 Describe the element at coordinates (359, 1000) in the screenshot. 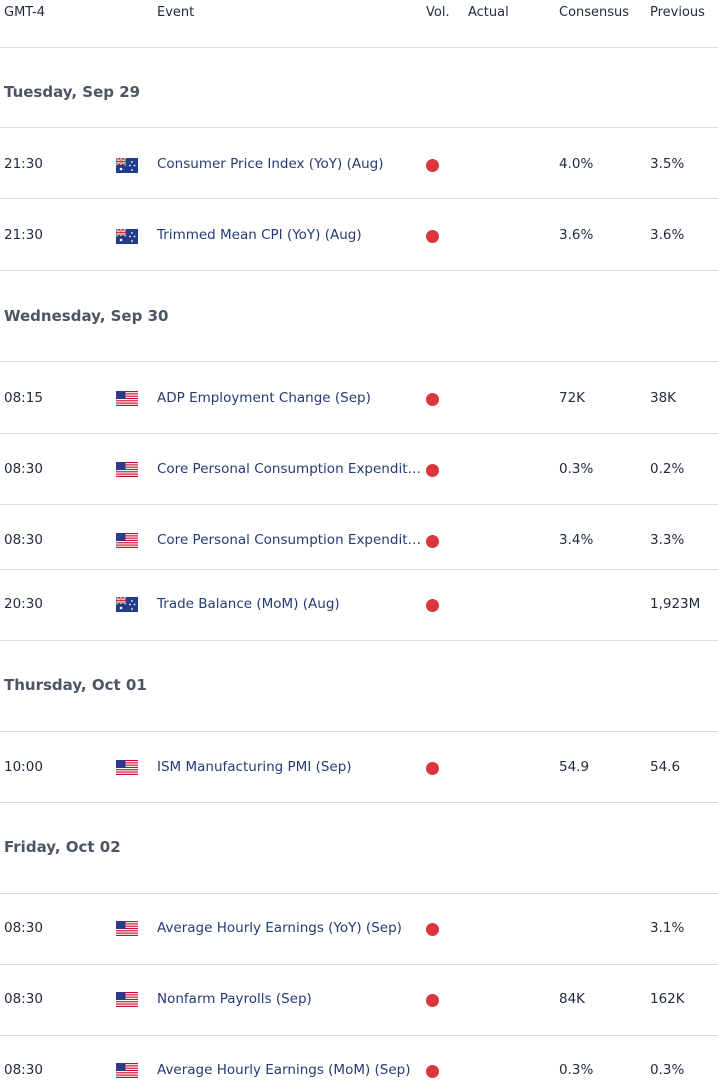

I see `table-row: 08:30 Nonfarm Payrolls (Sep) 84K 162K` at that location.